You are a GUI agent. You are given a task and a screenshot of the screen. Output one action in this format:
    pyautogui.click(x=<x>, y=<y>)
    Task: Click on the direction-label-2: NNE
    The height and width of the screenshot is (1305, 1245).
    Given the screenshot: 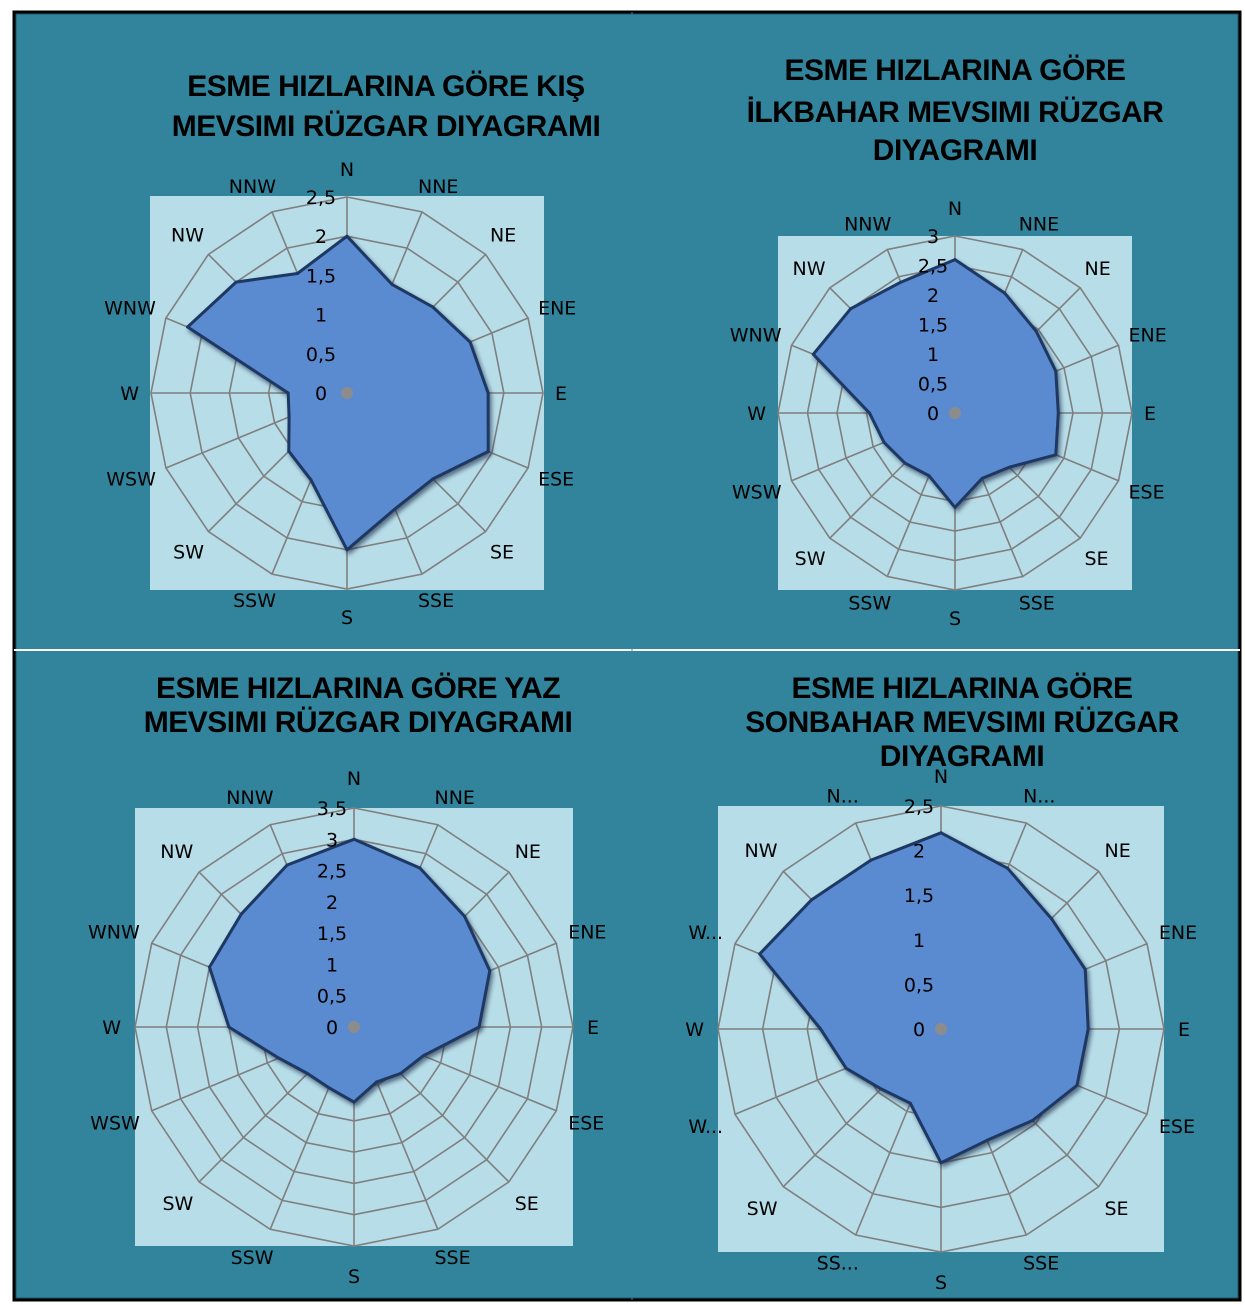 What is the action you would take?
    pyautogui.click(x=438, y=187)
    